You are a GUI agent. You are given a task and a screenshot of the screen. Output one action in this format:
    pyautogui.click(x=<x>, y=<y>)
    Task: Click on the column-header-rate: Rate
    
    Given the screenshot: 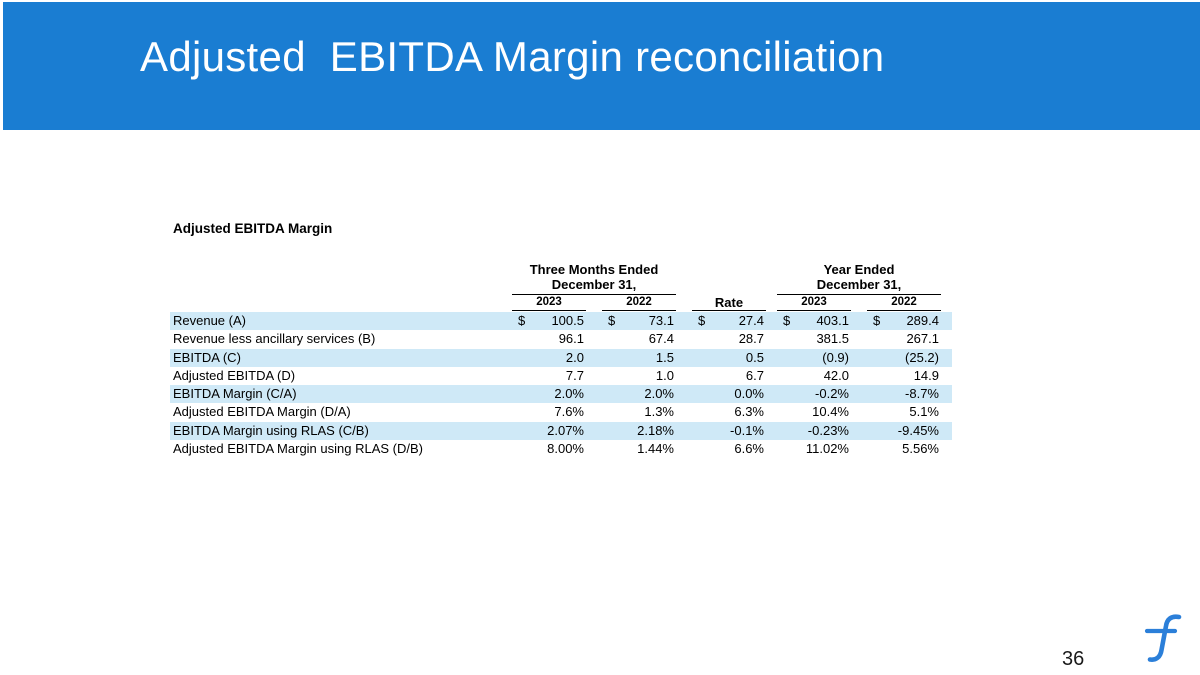 What is the action you would take?
    pyautogui.click(x=729, y=303)
    